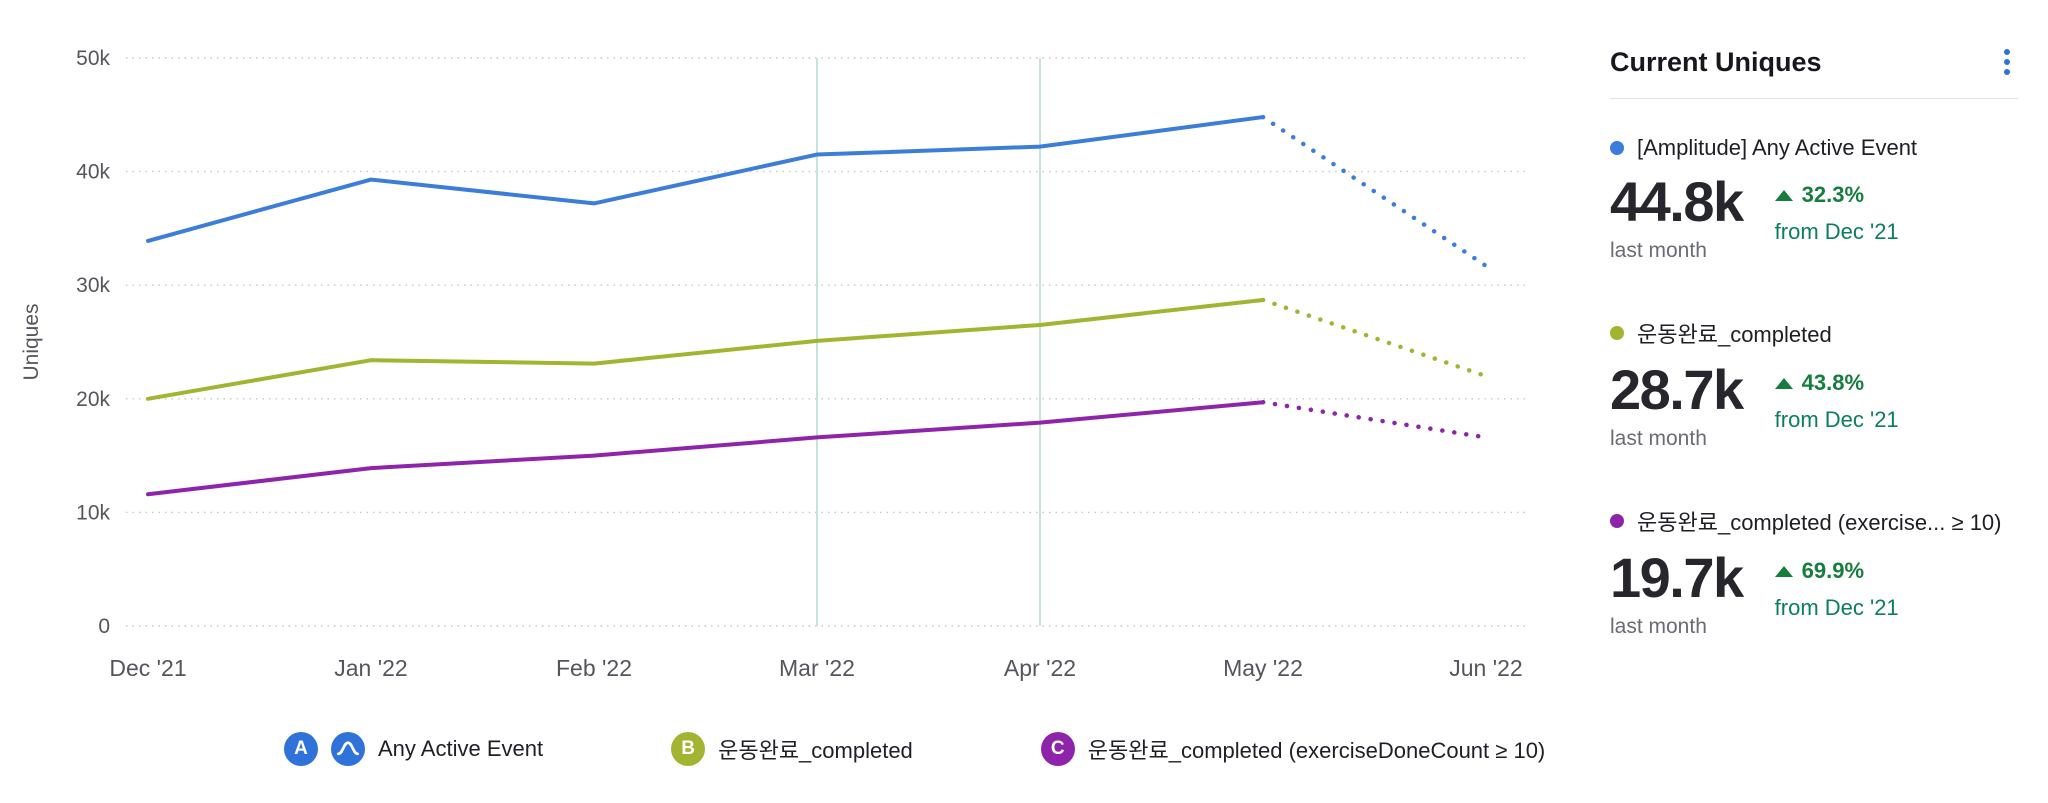 The image size is (2048, 803). What do you see at coordinates (348, 749) in the screenshot?
I see `amplitude-logo-icon` at bounding box center [348, 749].